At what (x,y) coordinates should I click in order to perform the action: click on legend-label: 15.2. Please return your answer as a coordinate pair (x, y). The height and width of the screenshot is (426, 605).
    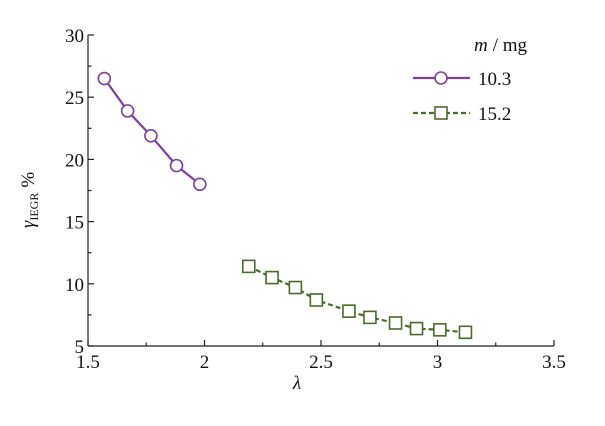
    Looking at the image, I should click on (494, 114).